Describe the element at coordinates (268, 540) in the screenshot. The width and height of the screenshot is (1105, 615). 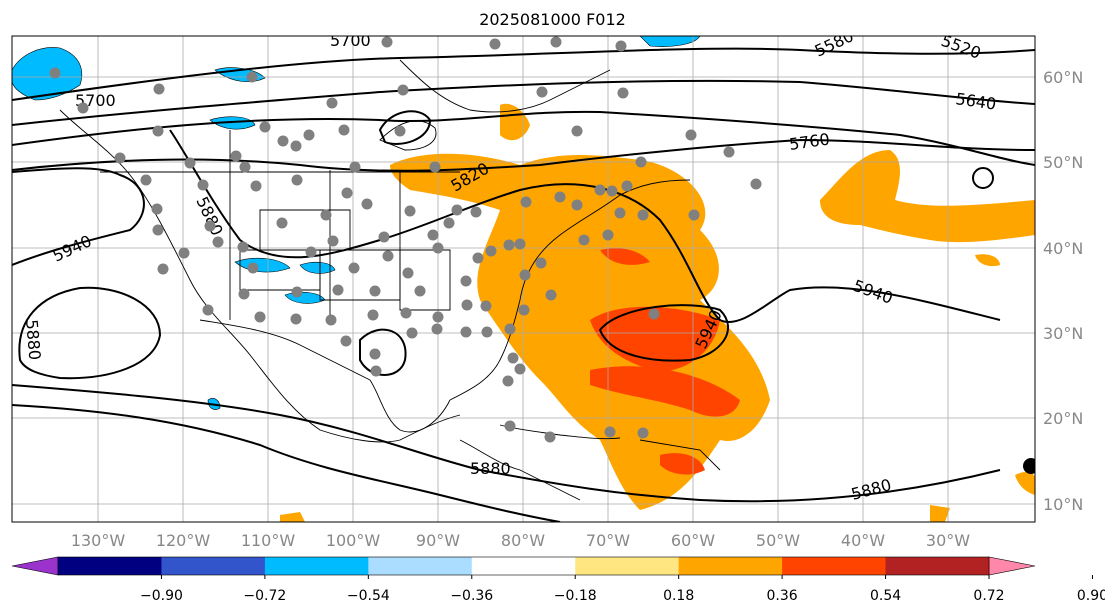
I see `lon-label: 110°W` at that location.